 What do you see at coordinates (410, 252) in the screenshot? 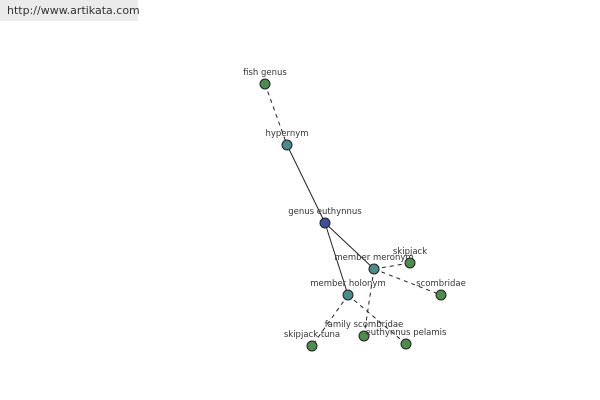
I see `node-label: skipjack` at bounding box center [410, 252].